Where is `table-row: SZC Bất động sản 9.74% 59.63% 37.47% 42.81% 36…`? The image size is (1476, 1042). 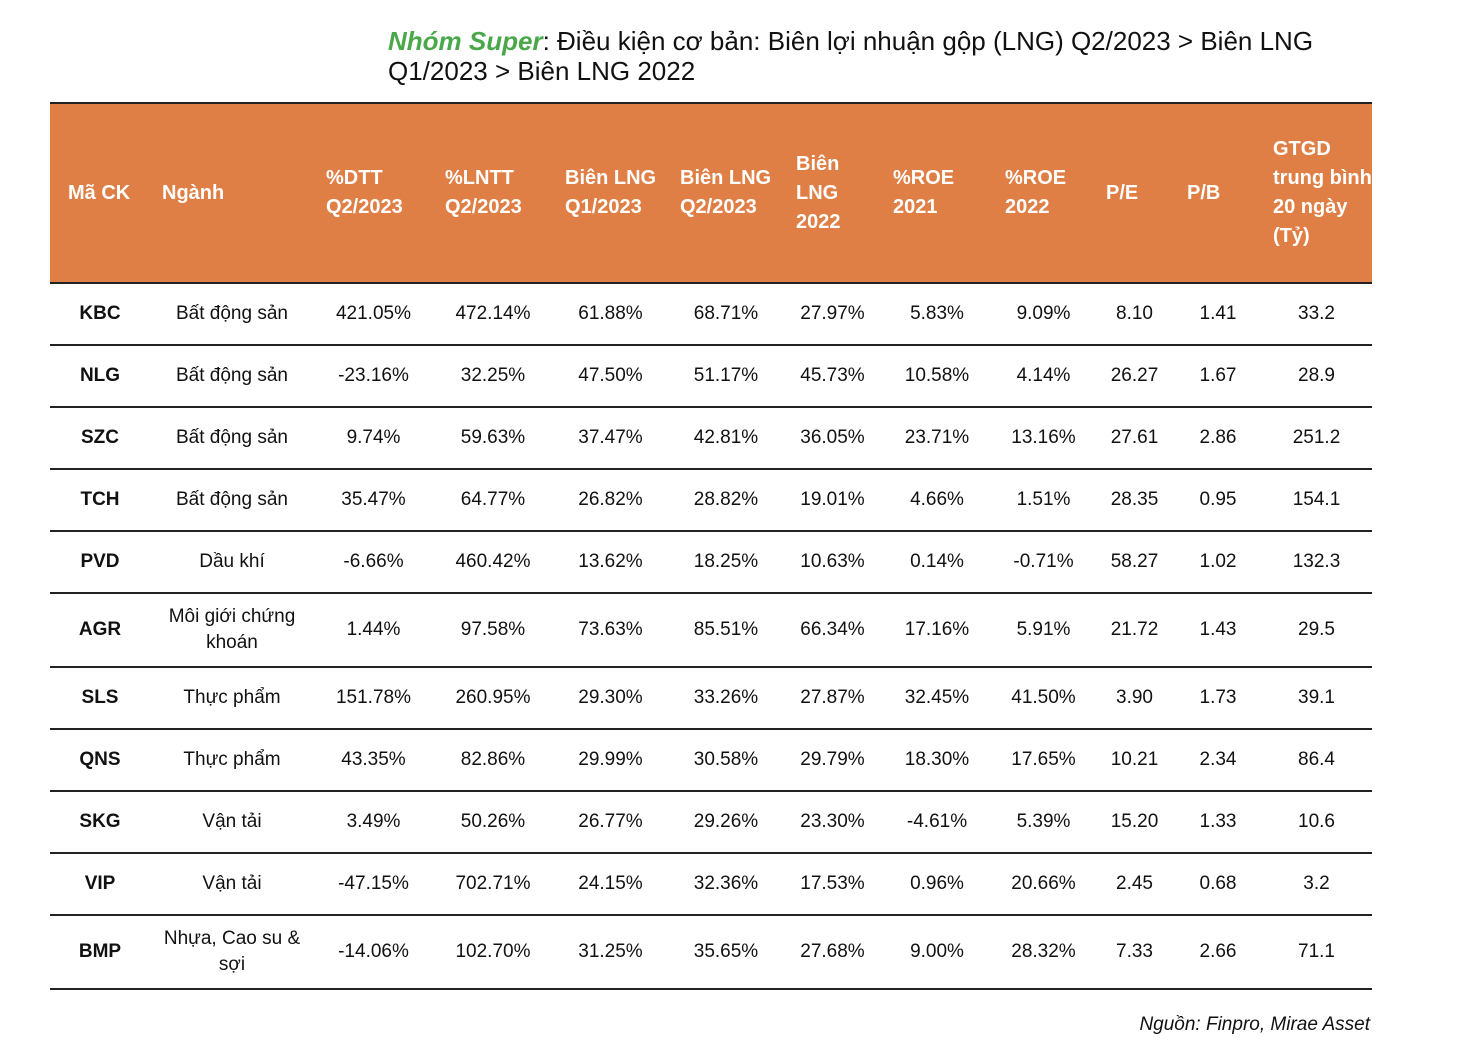 table-row: SZC Bất động sản 9.74% 59.63% 37.47% 42.81% 36… is located at coordinates (711, 438).